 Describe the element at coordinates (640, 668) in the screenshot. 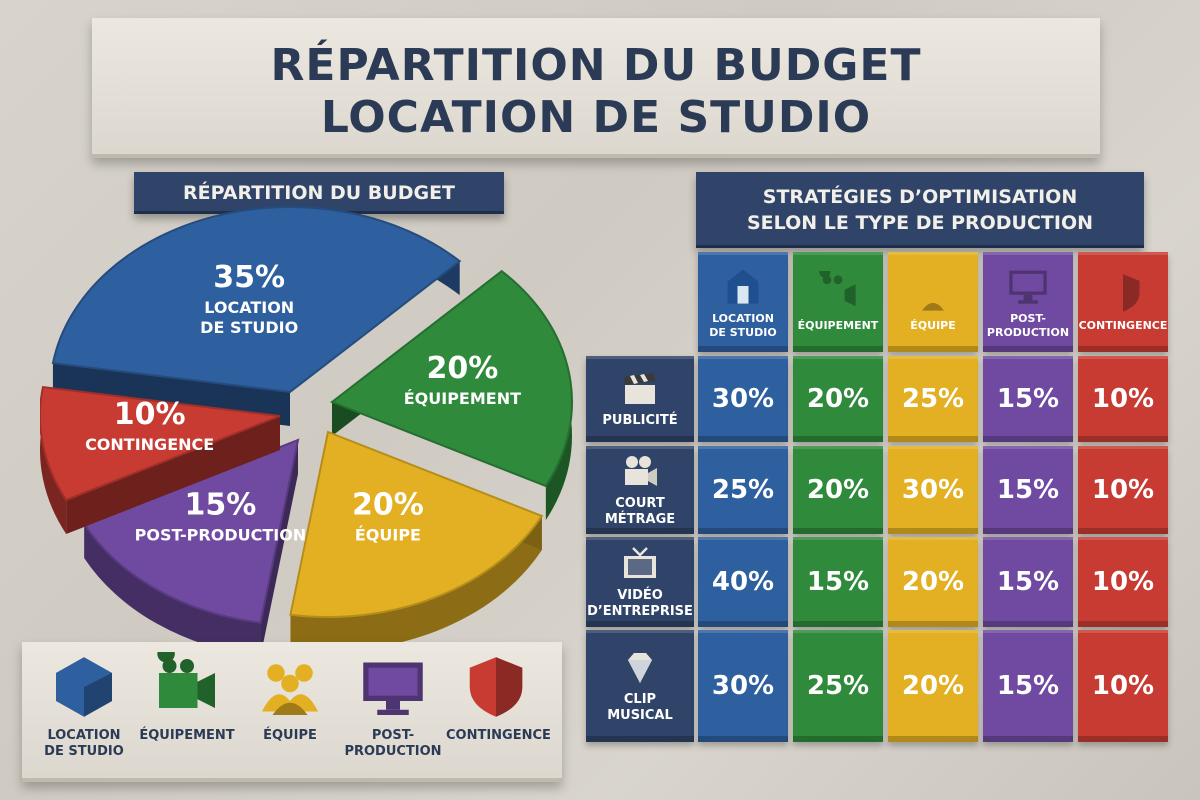

I see `diamond-icon` at that location.